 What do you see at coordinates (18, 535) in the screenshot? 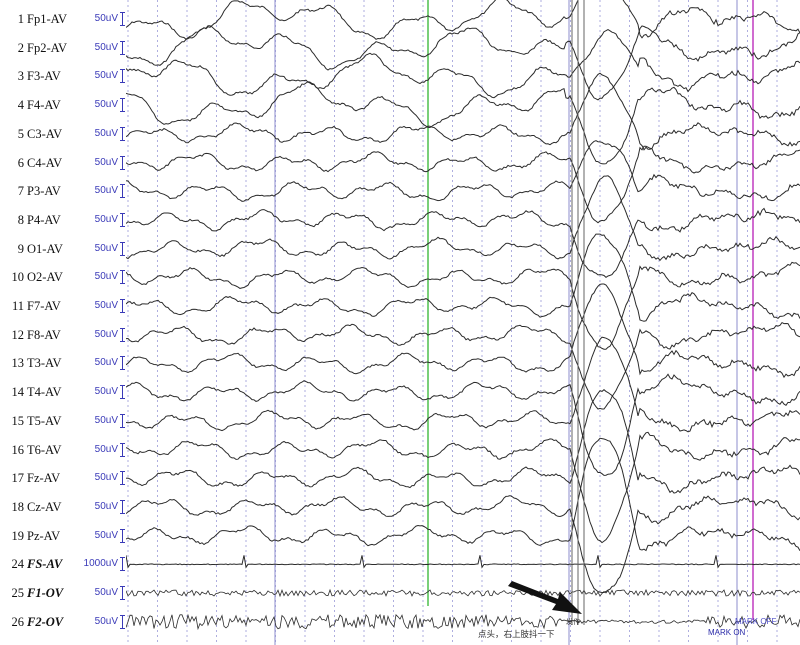
I see `channel-number: 19` at bounding box center [18, 535].